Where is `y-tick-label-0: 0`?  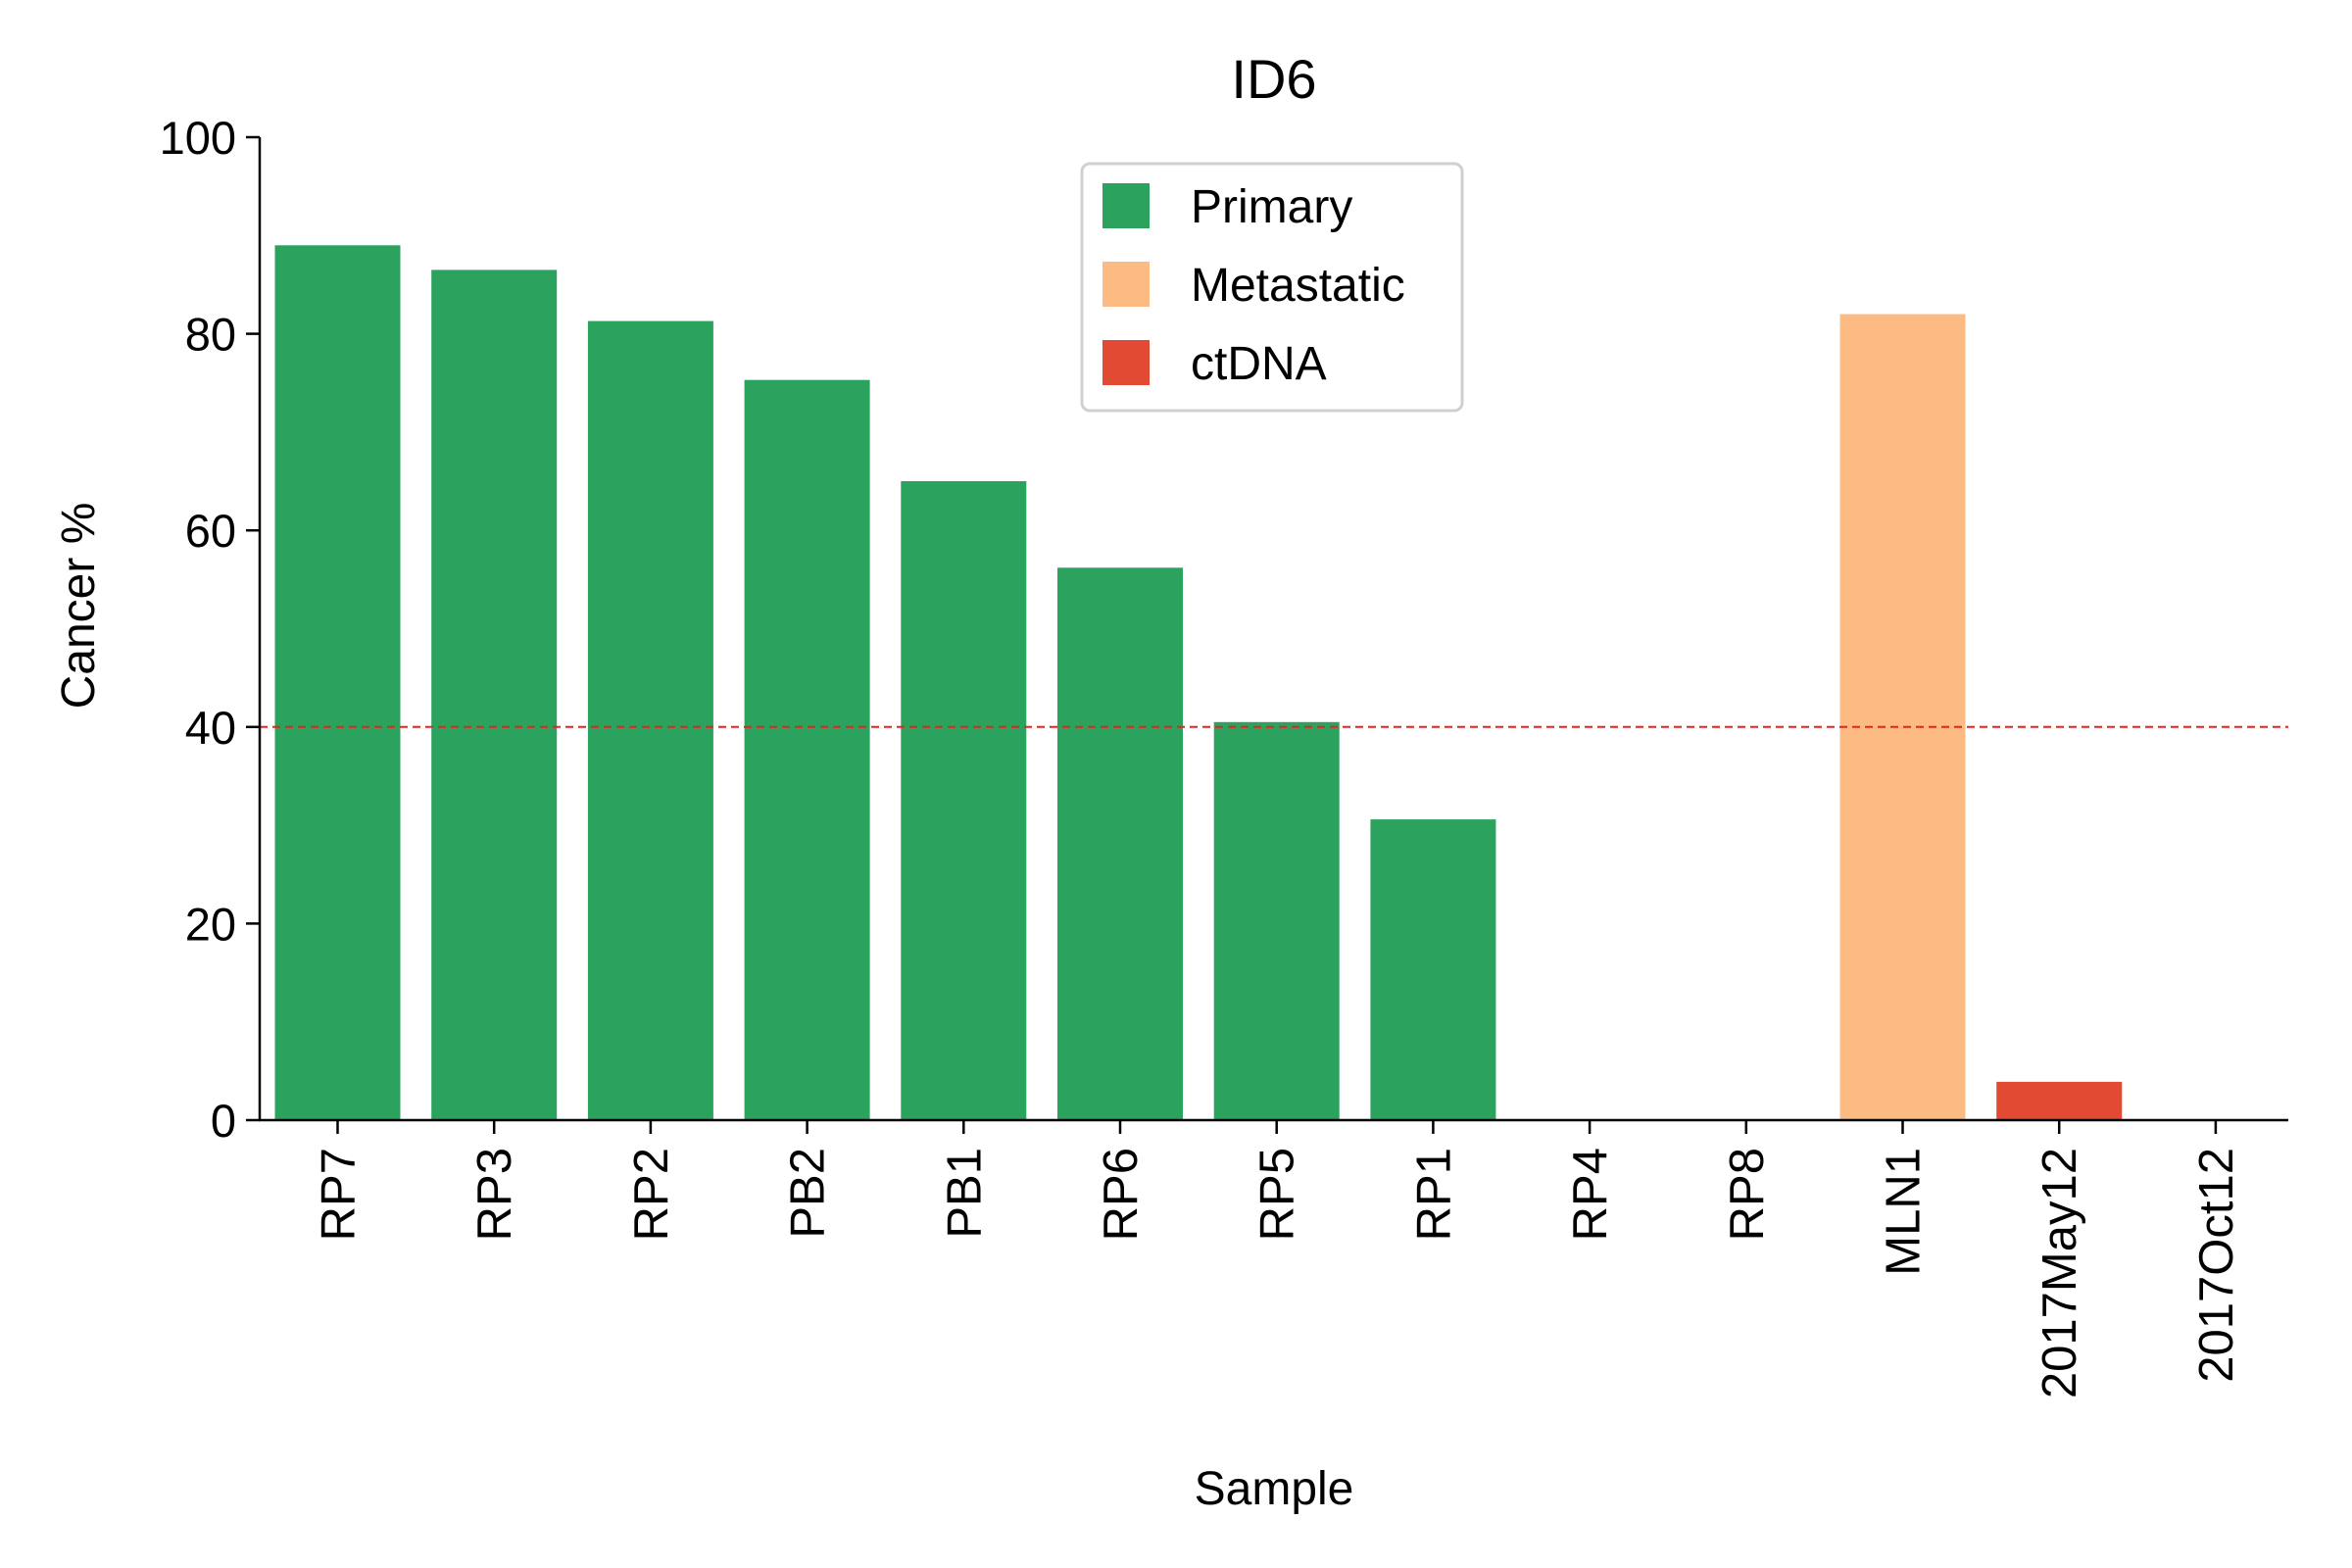 y-tick-label-0: 0 is located at coordinates (223, 1121).